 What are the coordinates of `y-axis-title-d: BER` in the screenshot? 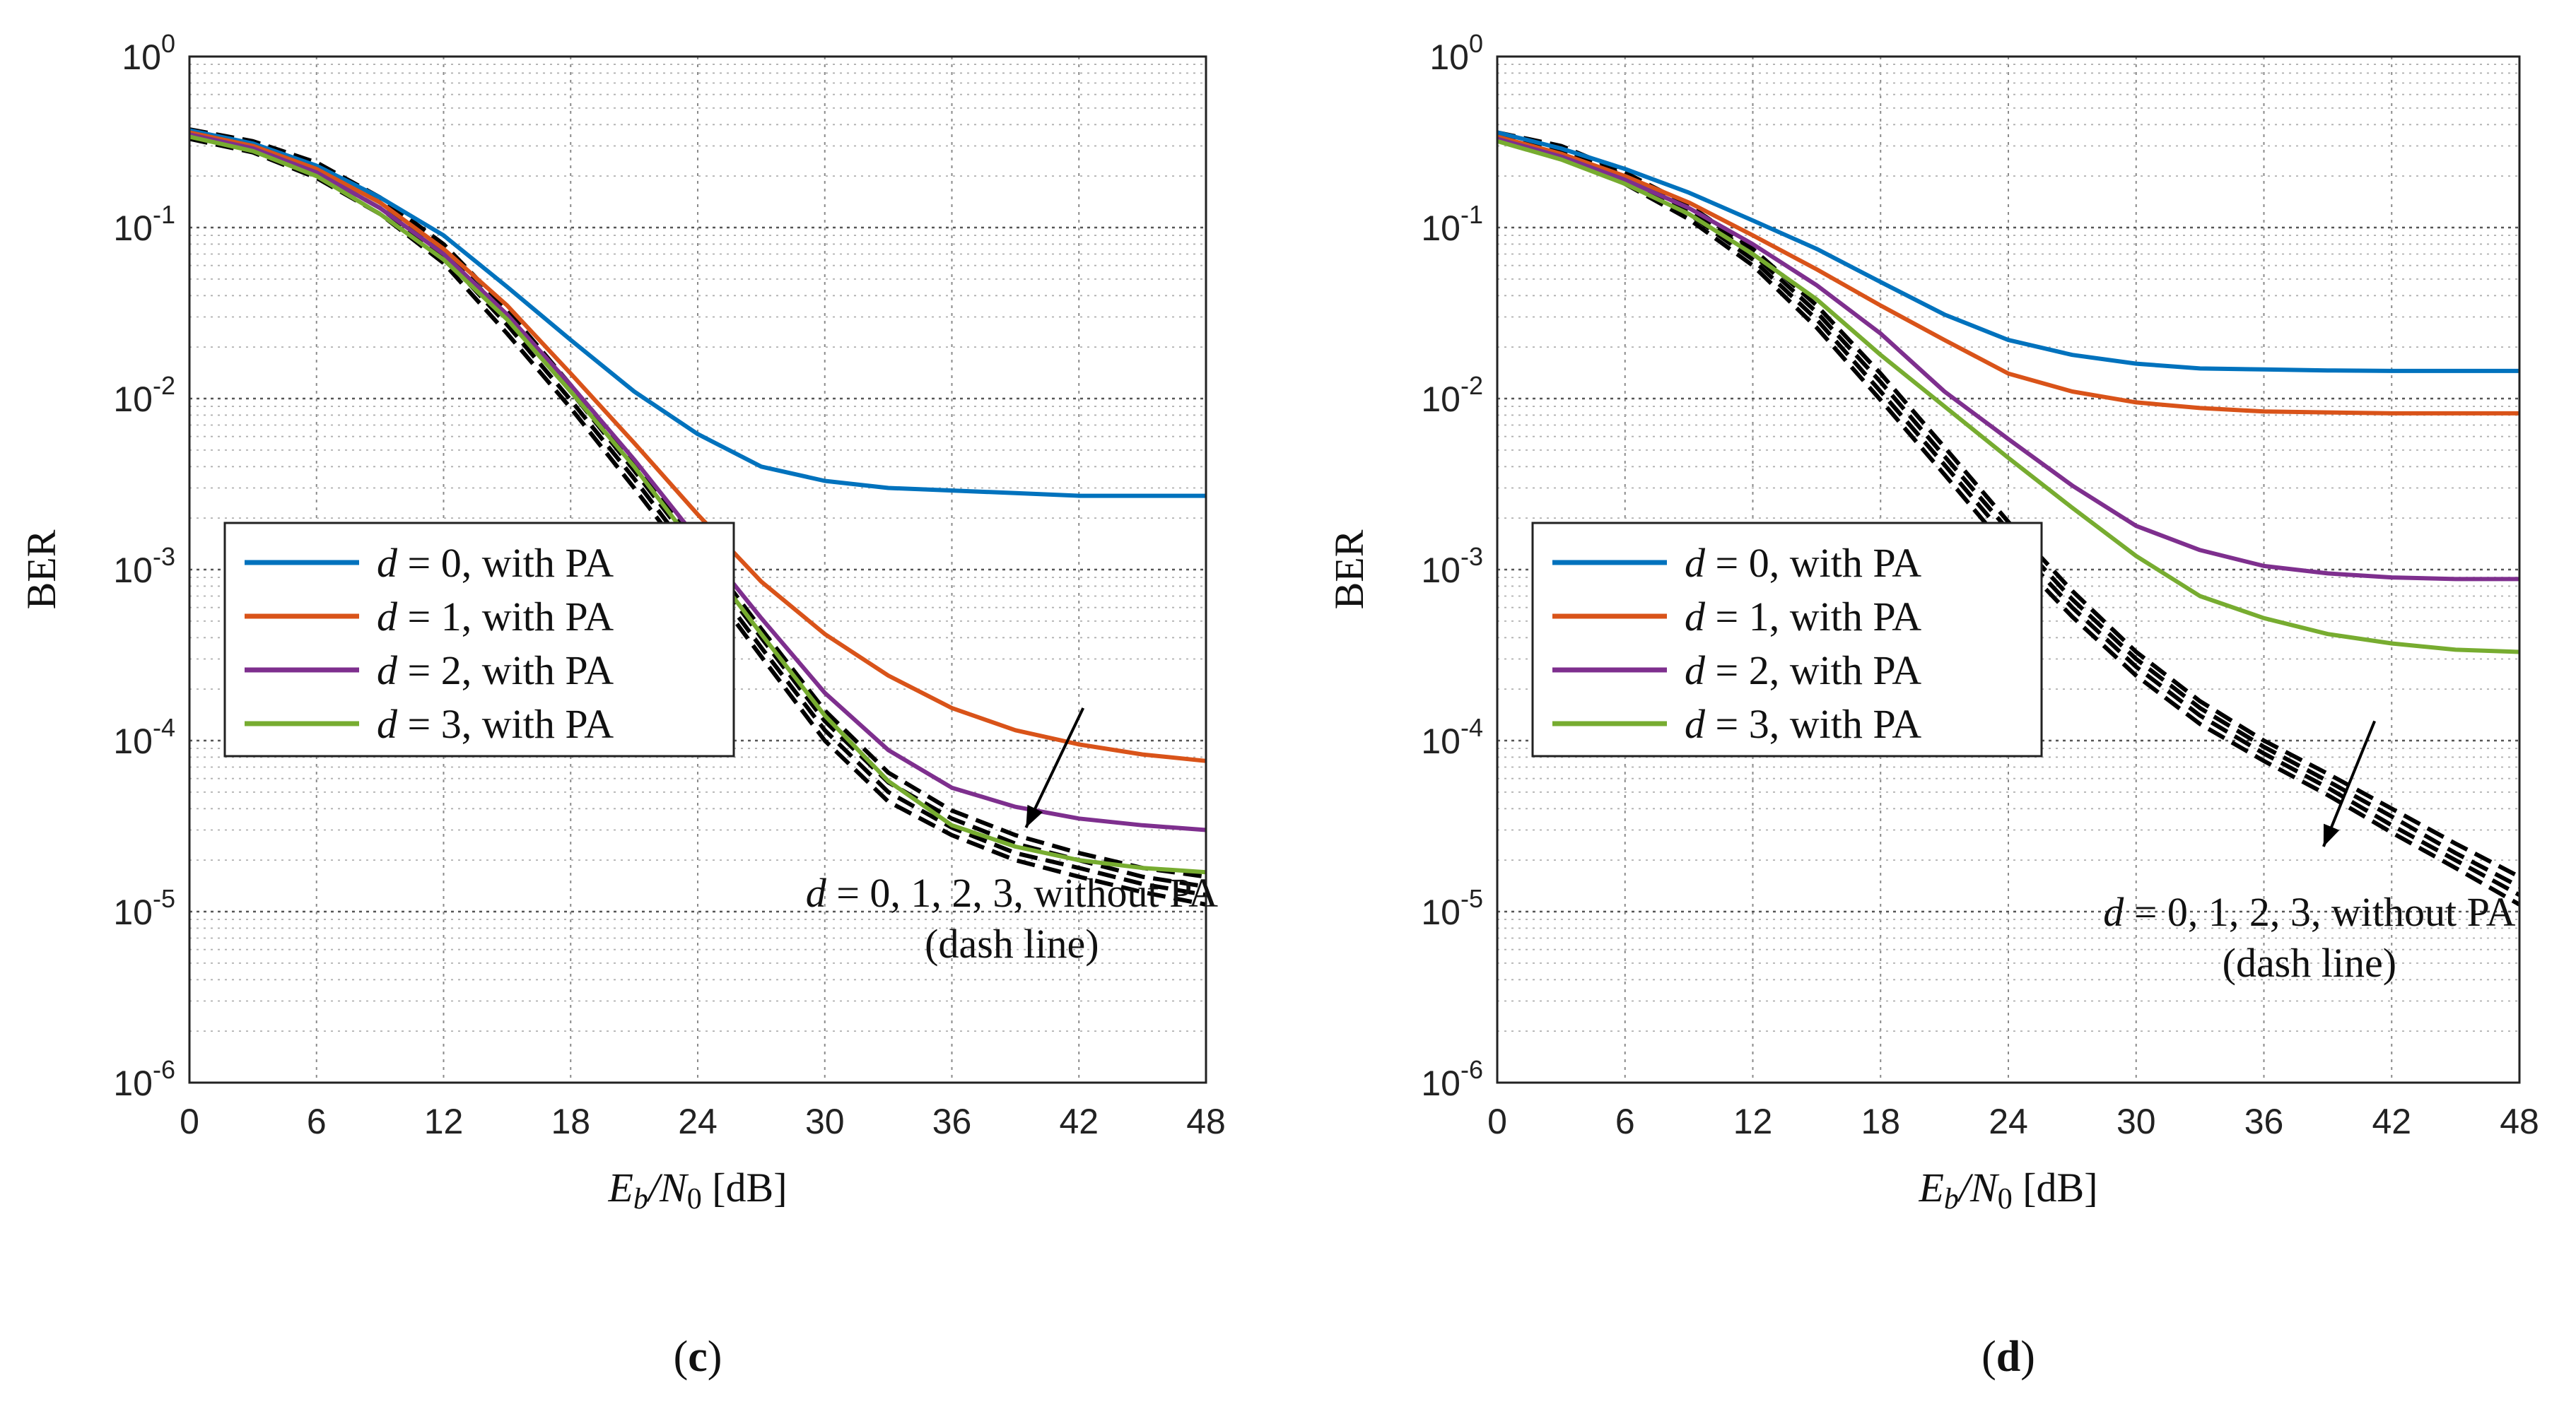 It's located at (1349, 569).